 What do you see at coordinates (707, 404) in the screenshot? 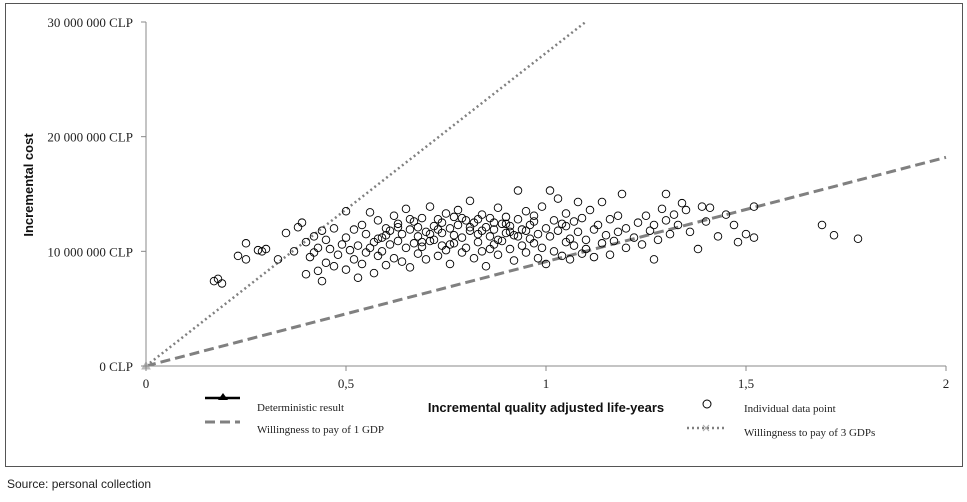
I see `legend-circle-icon` at bounding box center [707, 404].